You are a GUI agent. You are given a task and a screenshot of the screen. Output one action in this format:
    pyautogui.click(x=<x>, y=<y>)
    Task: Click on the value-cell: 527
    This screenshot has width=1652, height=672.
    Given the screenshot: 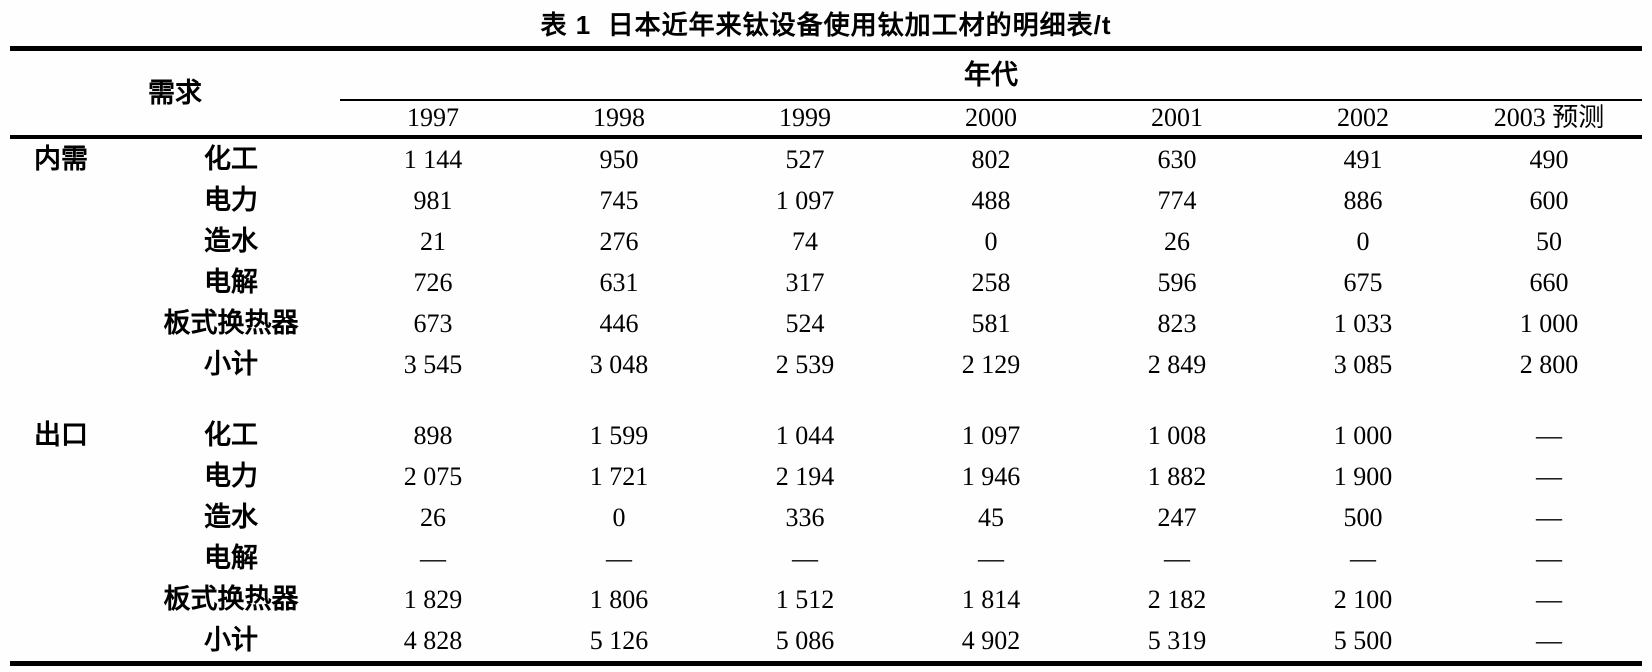 What is the action you would take?
    pyautogui.click(x=805, y=159)
    